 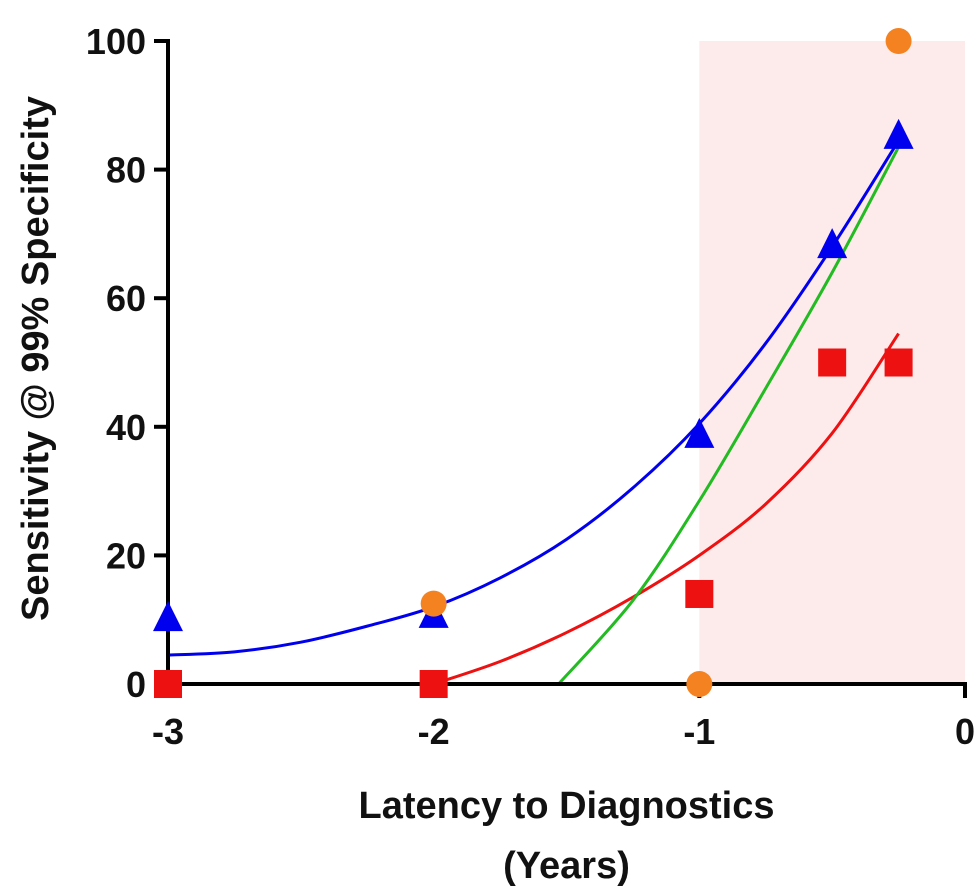 What do you see at coordinates (116, 41) in the screenshot?
I see `y-tick-label: 100` at bounding box center [116, 41].